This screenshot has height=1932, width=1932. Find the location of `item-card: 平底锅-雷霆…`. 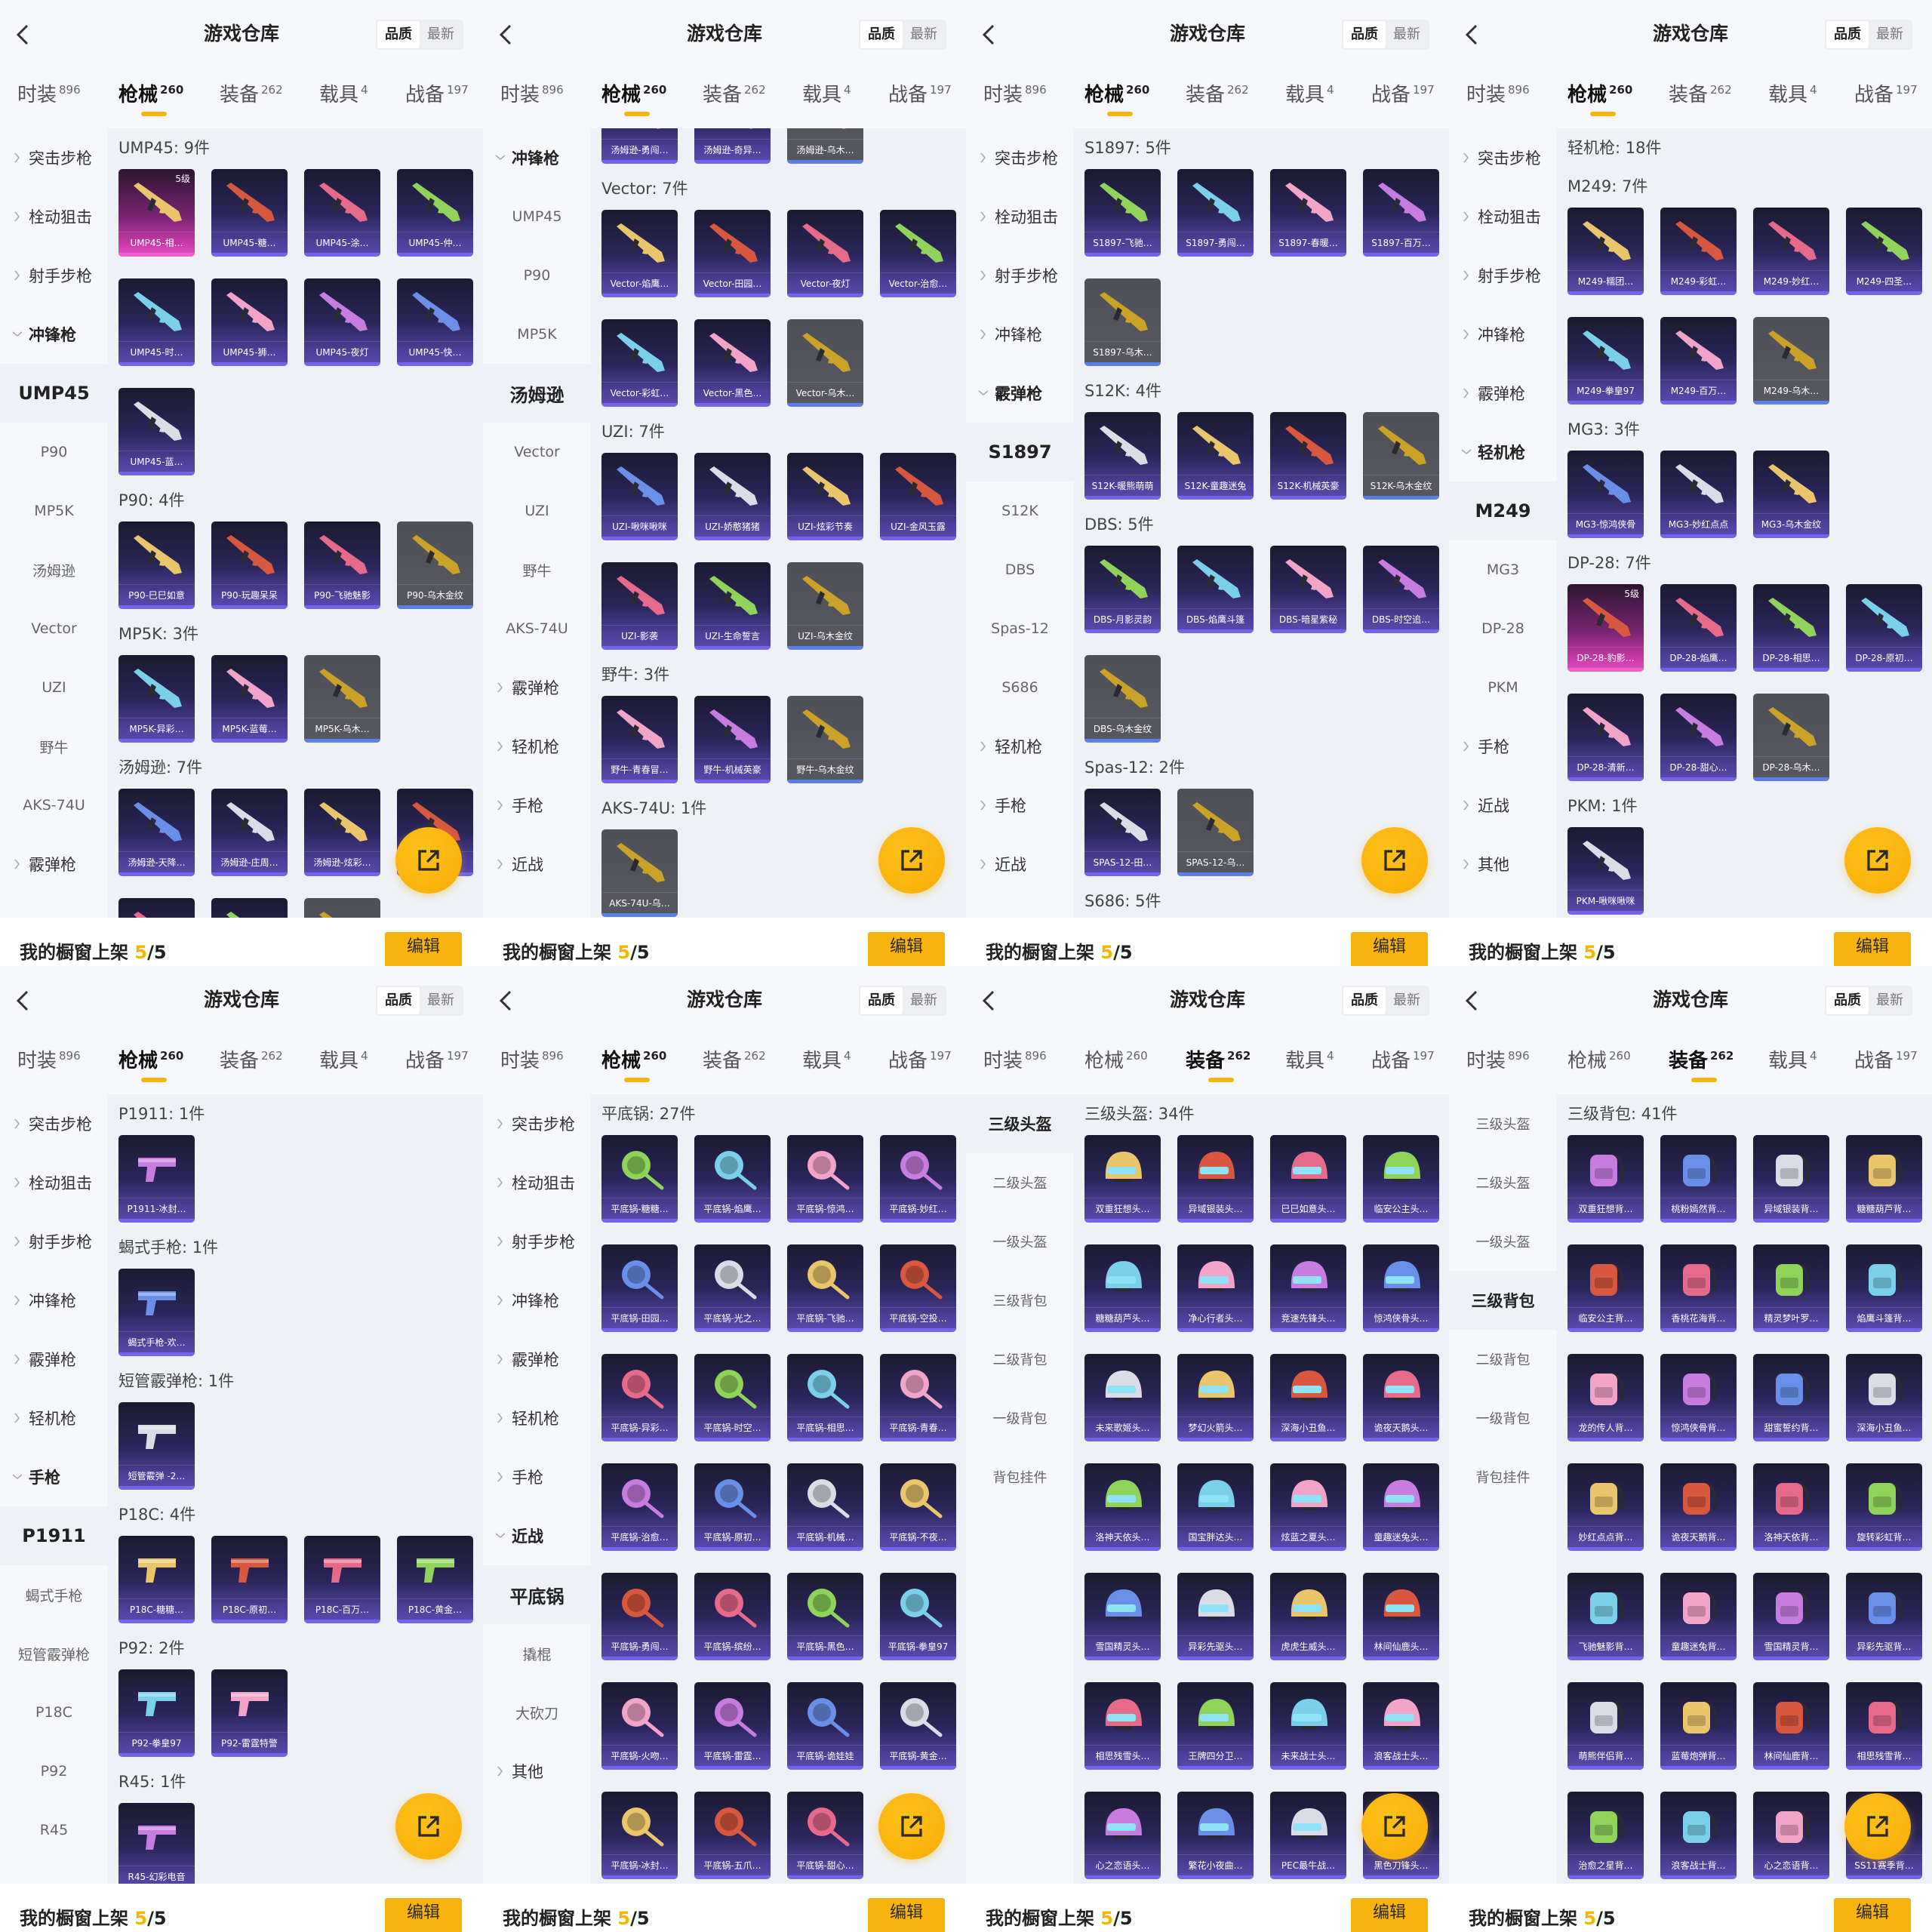

item-card: 平底锅-雷霆… is located at coordinates (732, 1726).